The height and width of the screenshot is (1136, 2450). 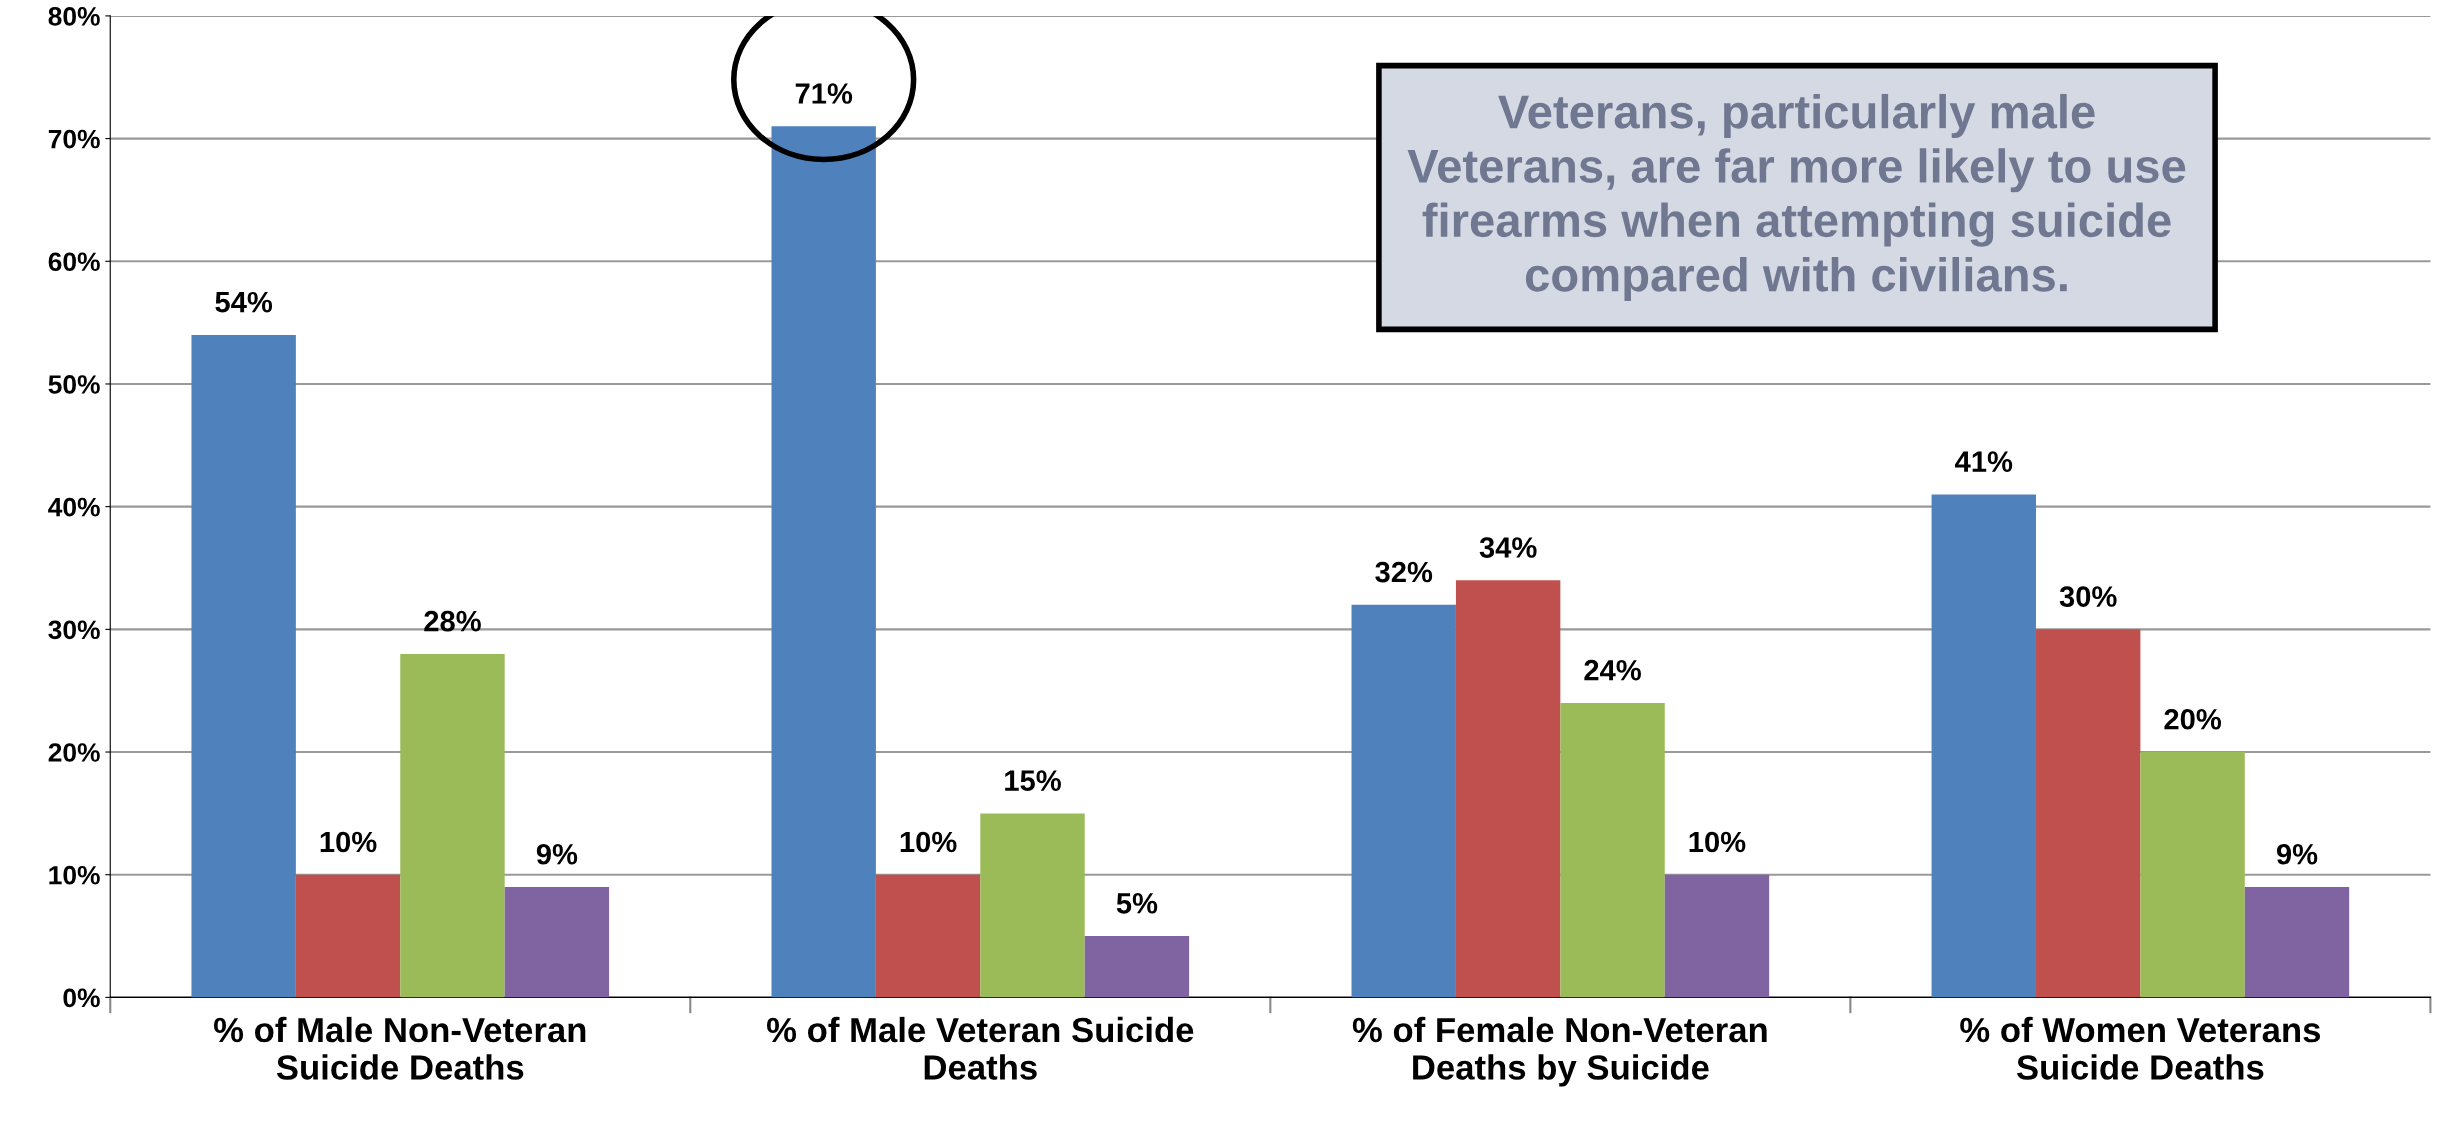 What do you see at coordinates (74, 16) in the screenshot?
I see `y-tick-label: 80%` at bounding box center [74, 16].